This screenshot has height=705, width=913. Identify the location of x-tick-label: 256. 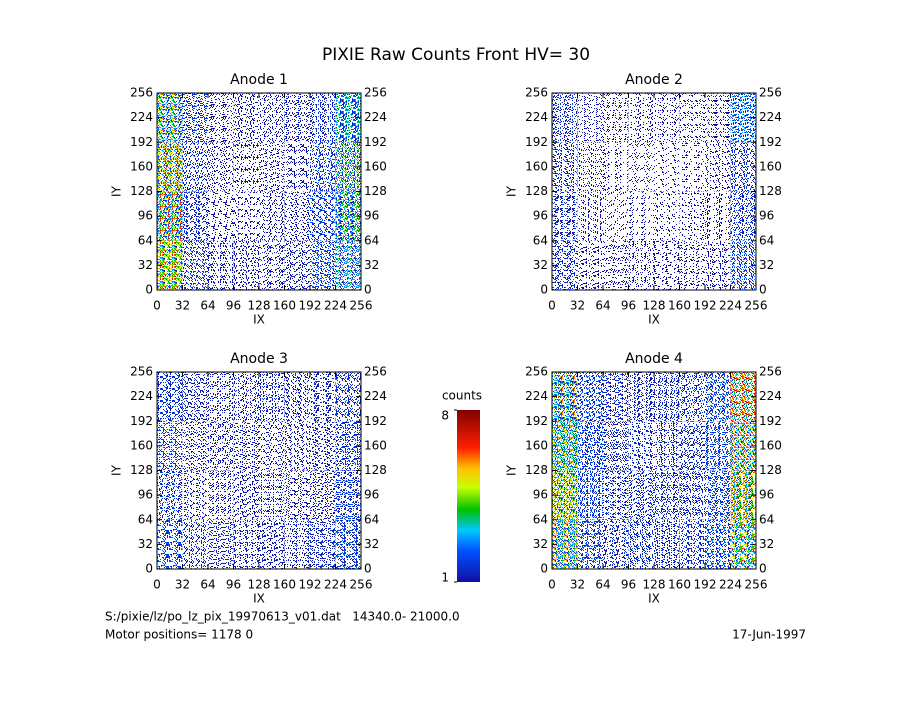
(756, 585).